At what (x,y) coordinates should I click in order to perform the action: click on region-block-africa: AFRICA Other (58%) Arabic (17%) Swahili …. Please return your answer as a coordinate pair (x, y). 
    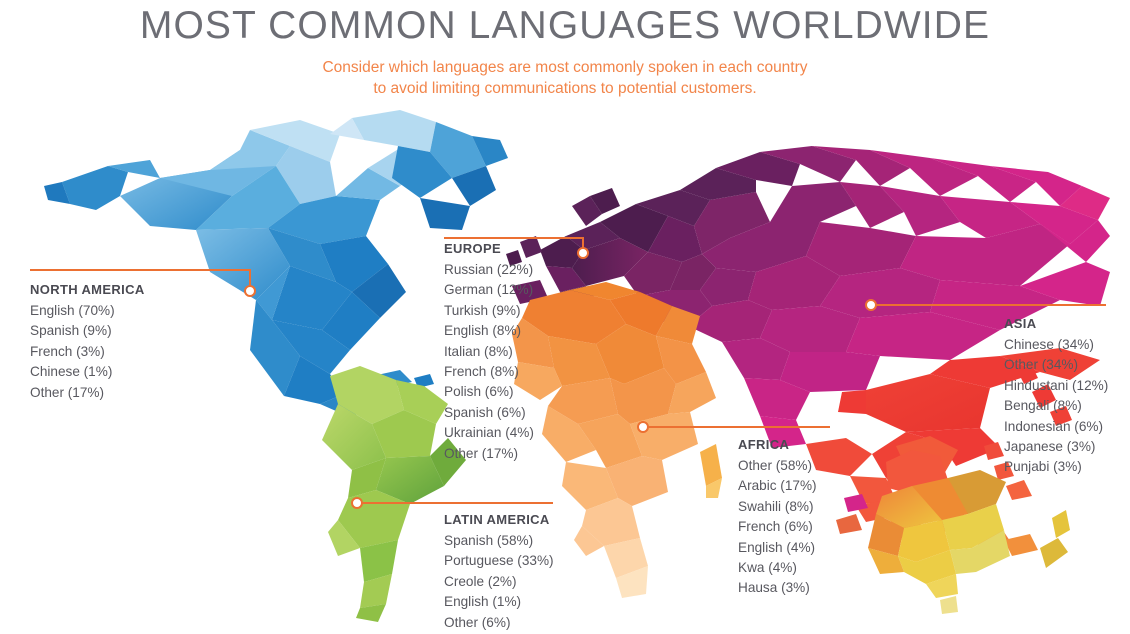
    Looking at the image, I should click on (777, 518).